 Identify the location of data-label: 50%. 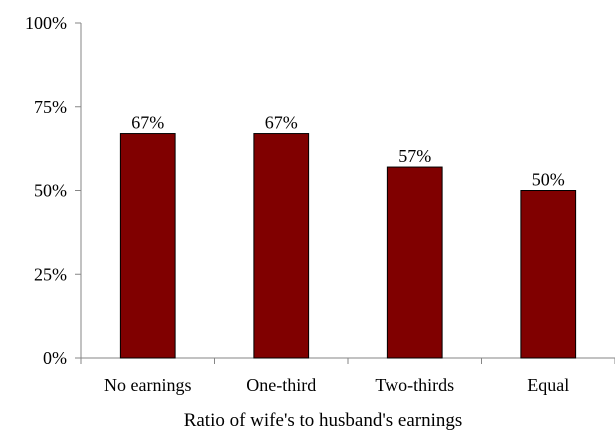
(548, 180).